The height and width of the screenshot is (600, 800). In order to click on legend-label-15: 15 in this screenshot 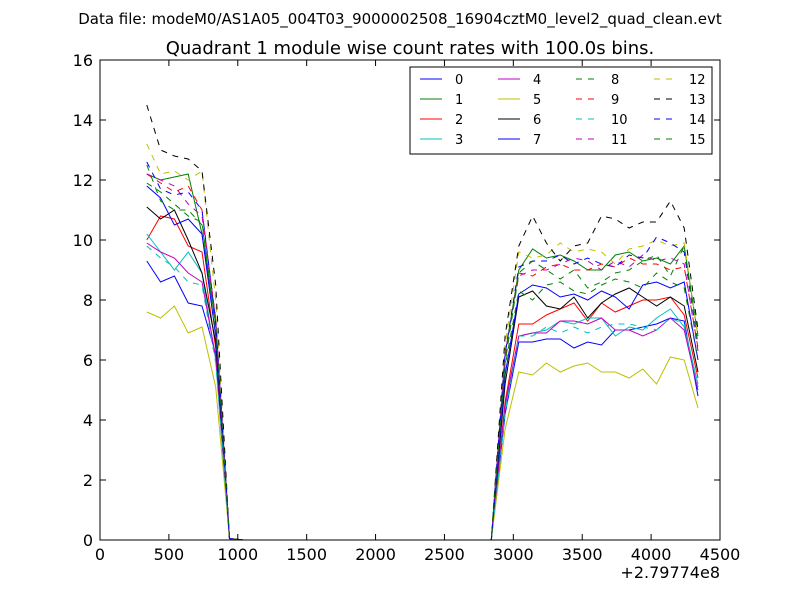, I will do `click(697, 140)`.